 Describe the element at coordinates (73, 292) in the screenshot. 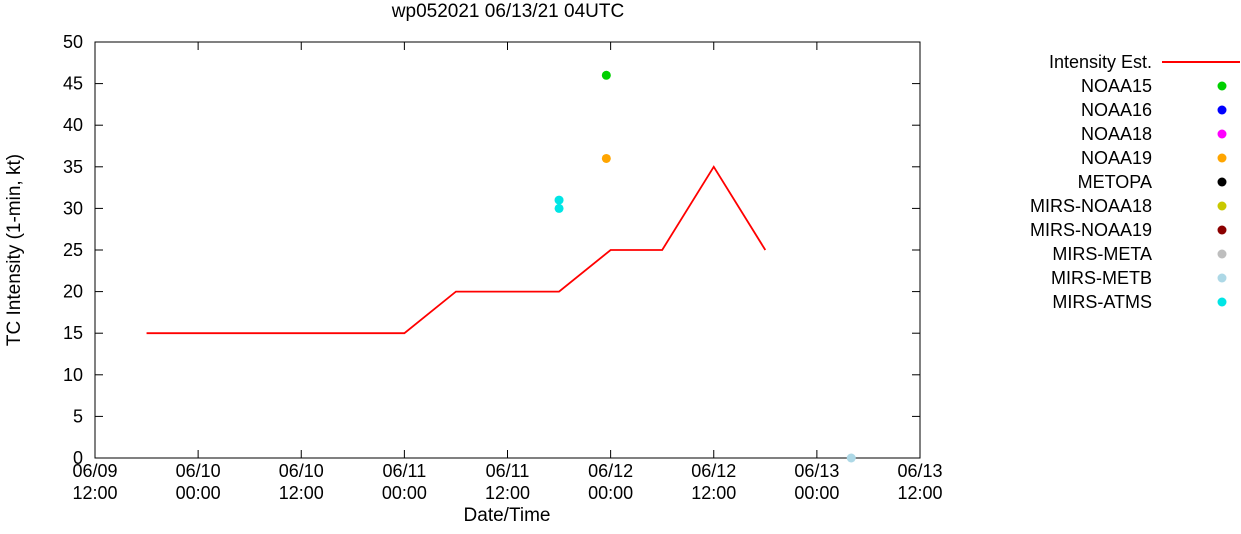

I see `y-tick-label: 20` at that location.